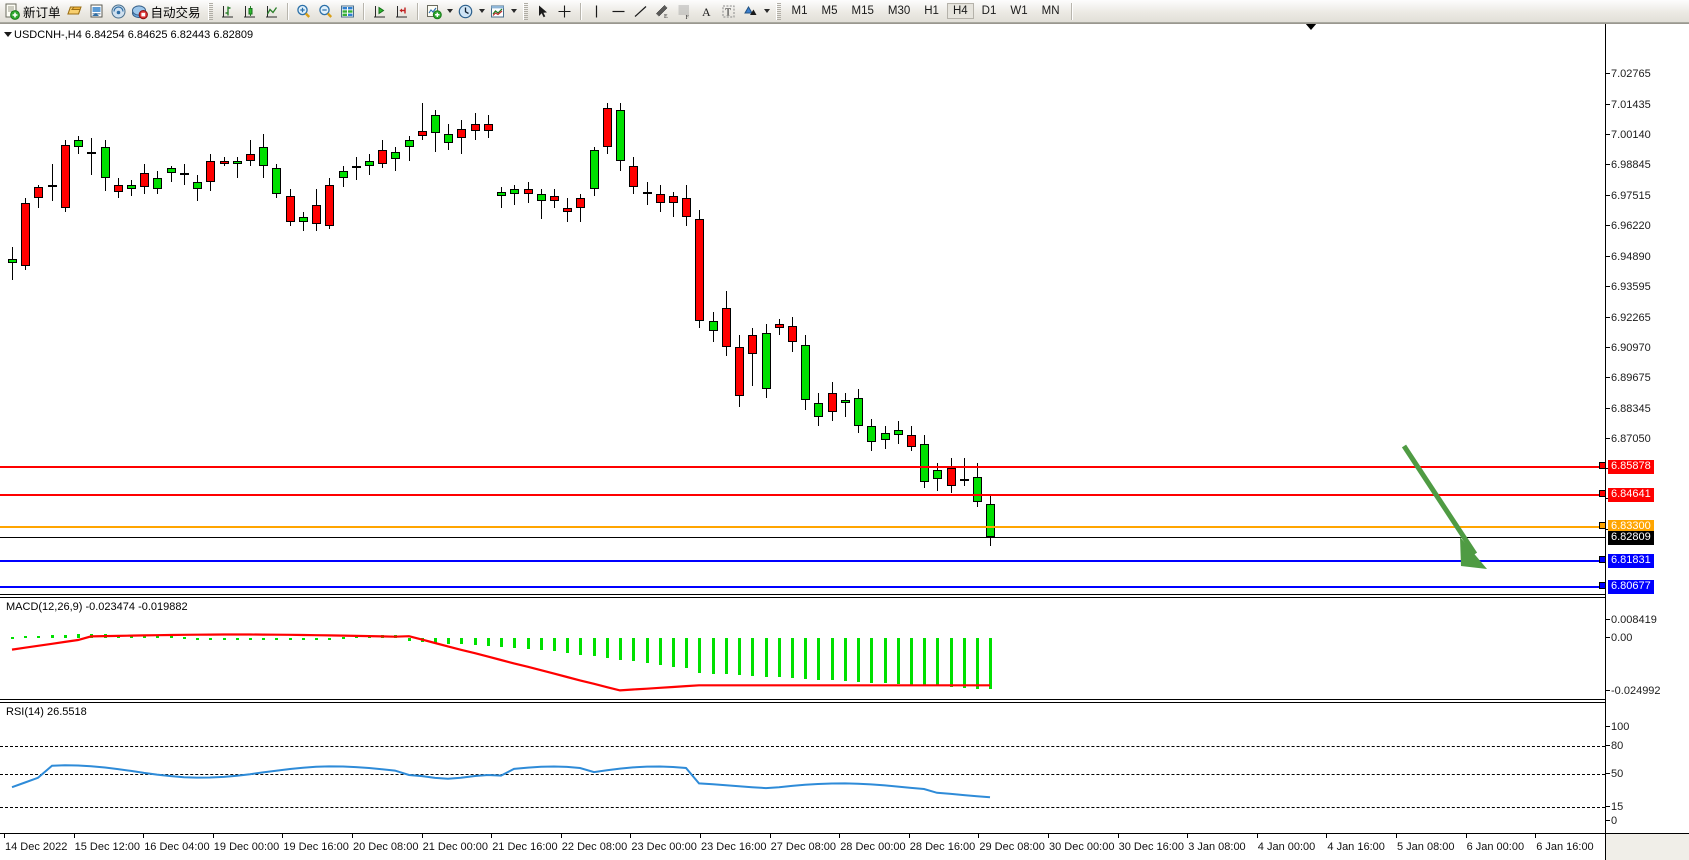  Describe the element at coordinates (543, 11) in the screenshot. I see `cursor-button` at that location.